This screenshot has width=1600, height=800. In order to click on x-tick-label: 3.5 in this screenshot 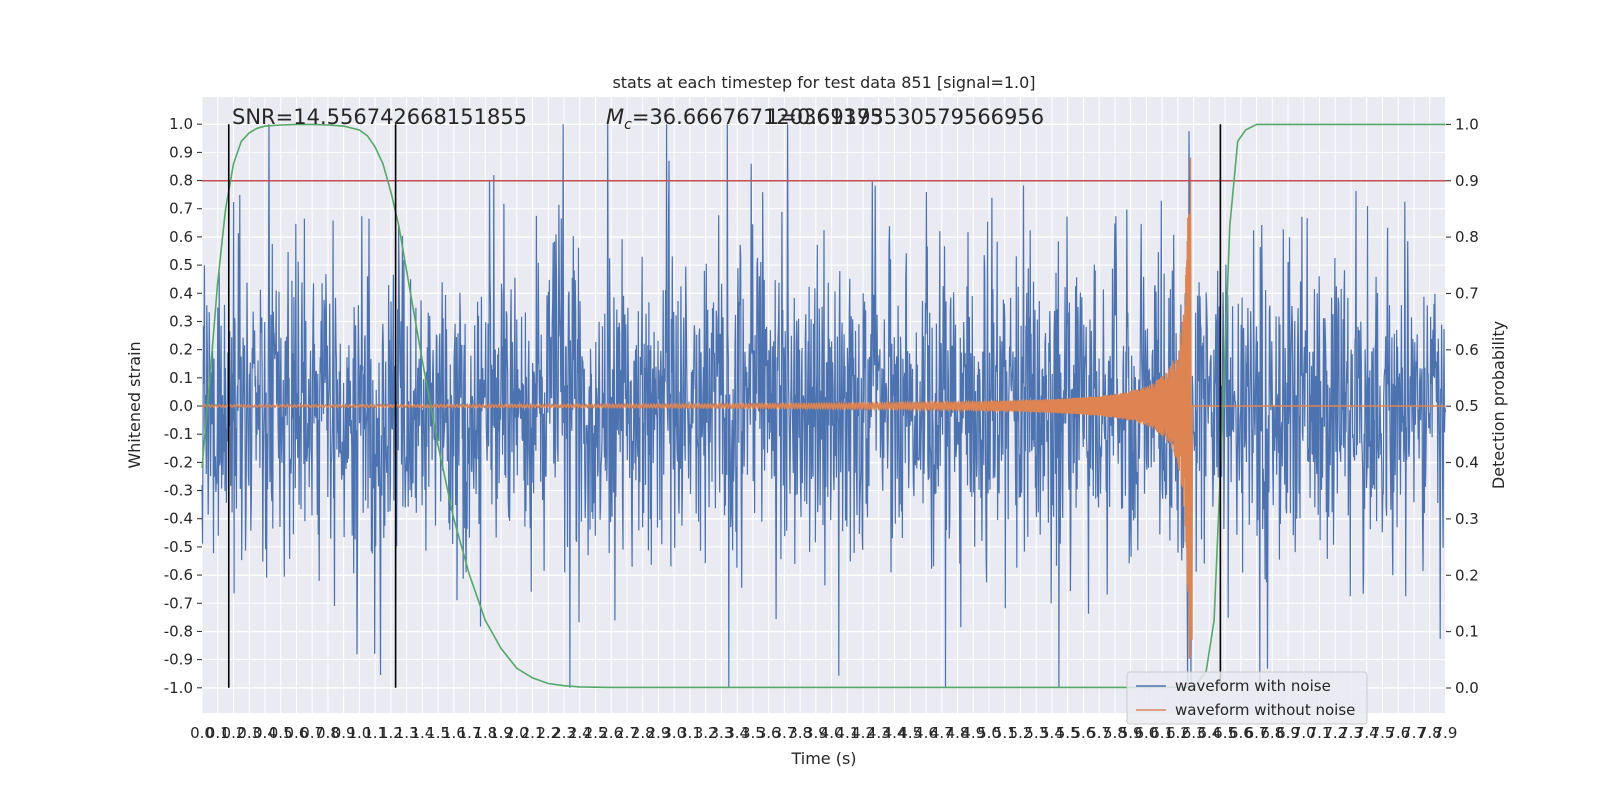, I will do `click(753, 733)`.